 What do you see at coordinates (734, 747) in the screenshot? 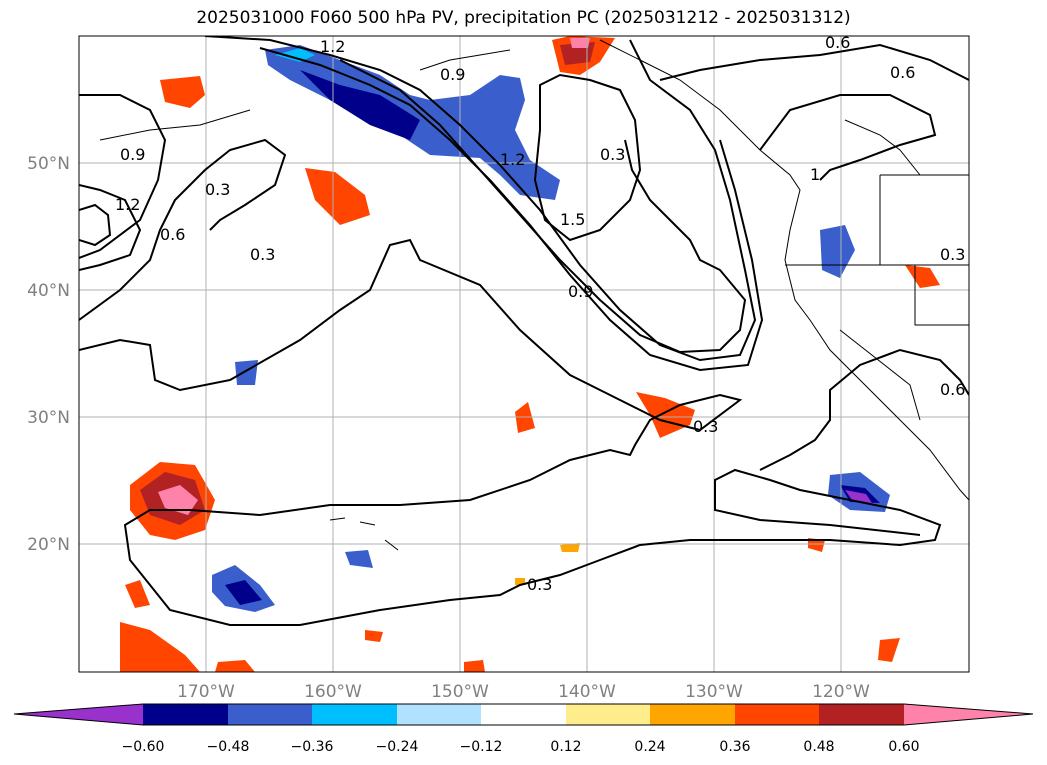
I see `colorbar-tick: 0.36` at bounding box center [734, 747].